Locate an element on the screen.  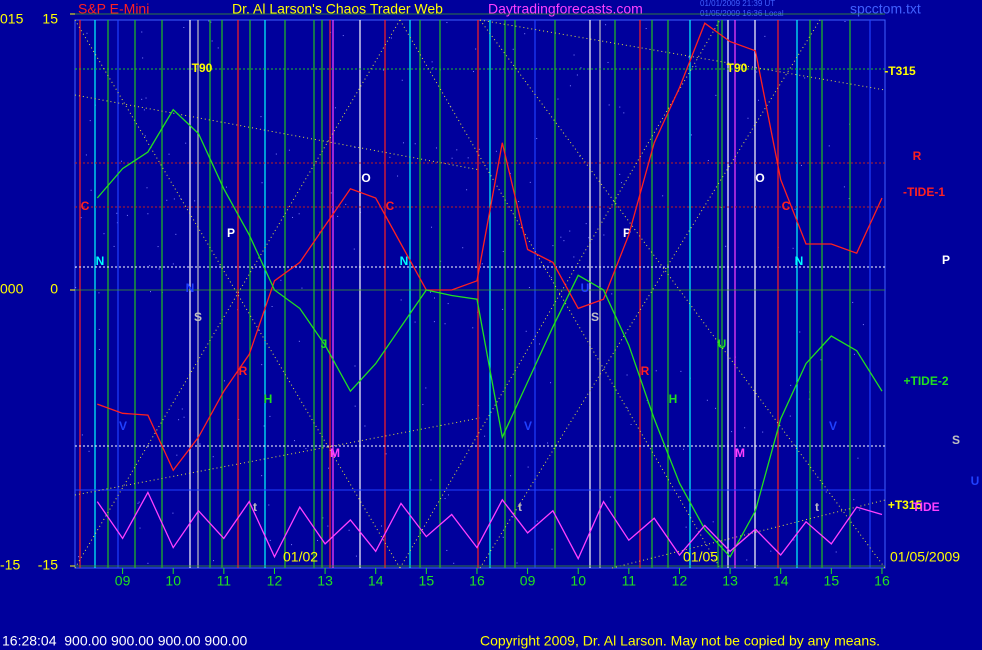
y2-tick-label: 015 is located at coordinates (12, 19).